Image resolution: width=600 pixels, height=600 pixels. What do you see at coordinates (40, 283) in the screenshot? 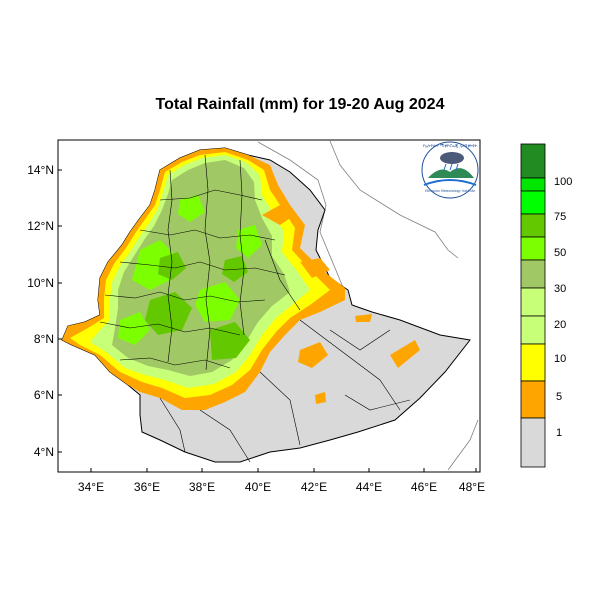
I see `lat-label-10n: 10°N` at bounding box center [40, 283].